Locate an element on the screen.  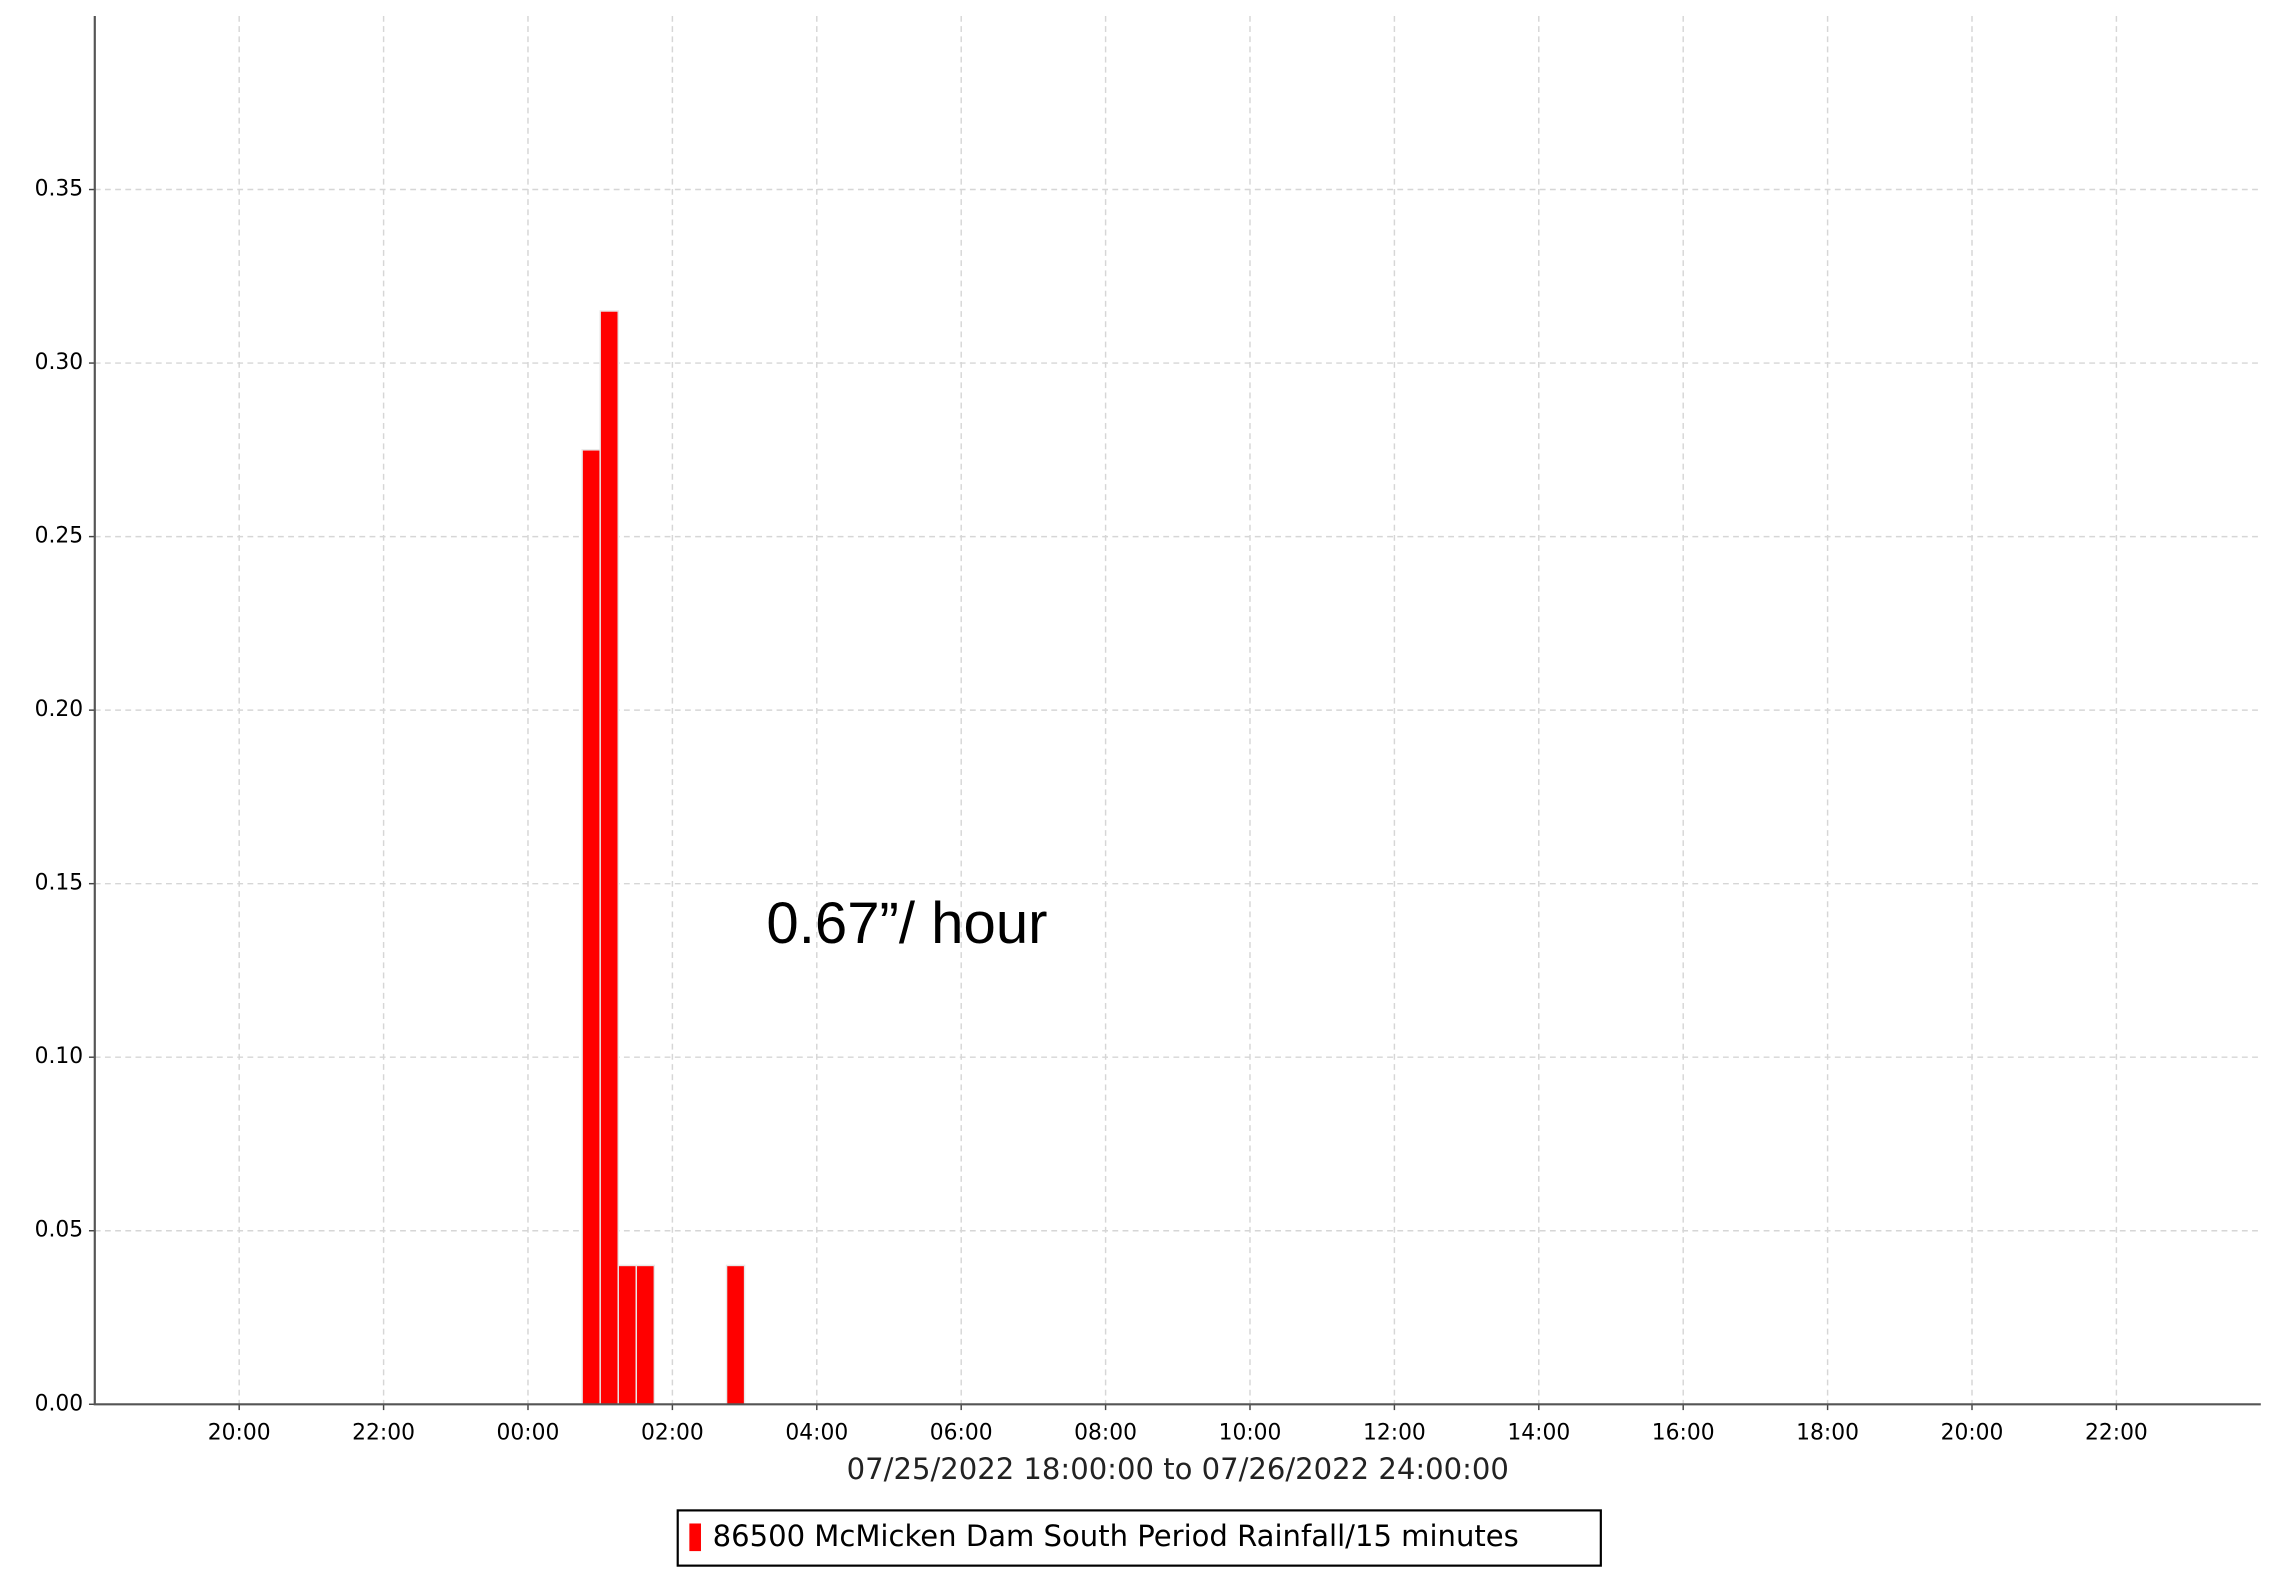
y-tick-label: 0.10 is located at coordinates (59, 1056).